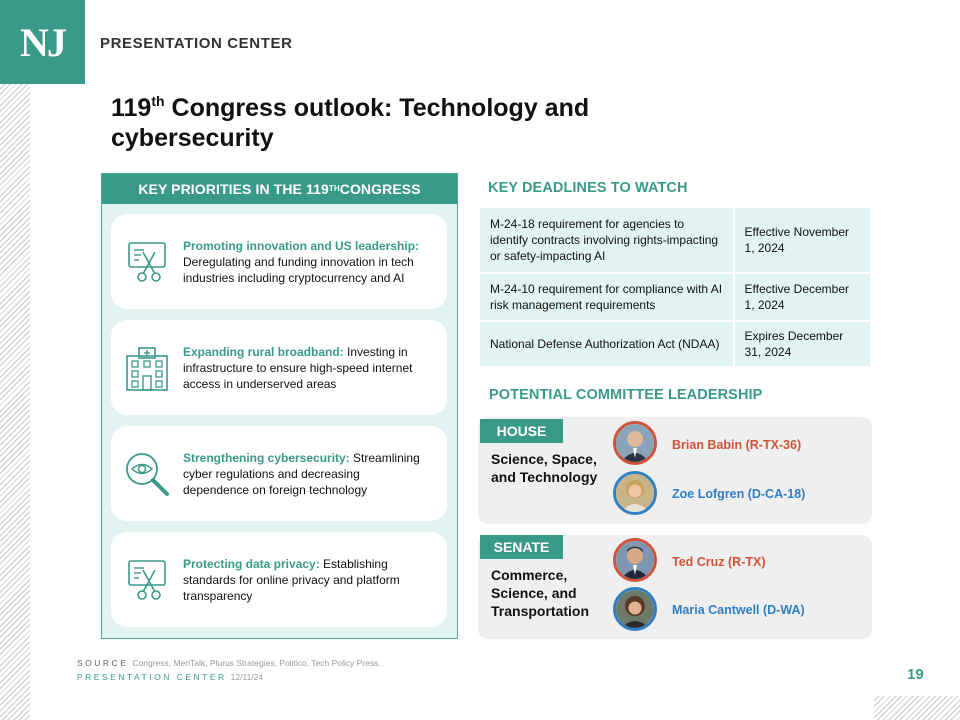 This screenshot has width=960, height=720. What do you see at coordinates (147, 367) in the screenshot?
I see `building-icon` at bounding box center [147, 367].